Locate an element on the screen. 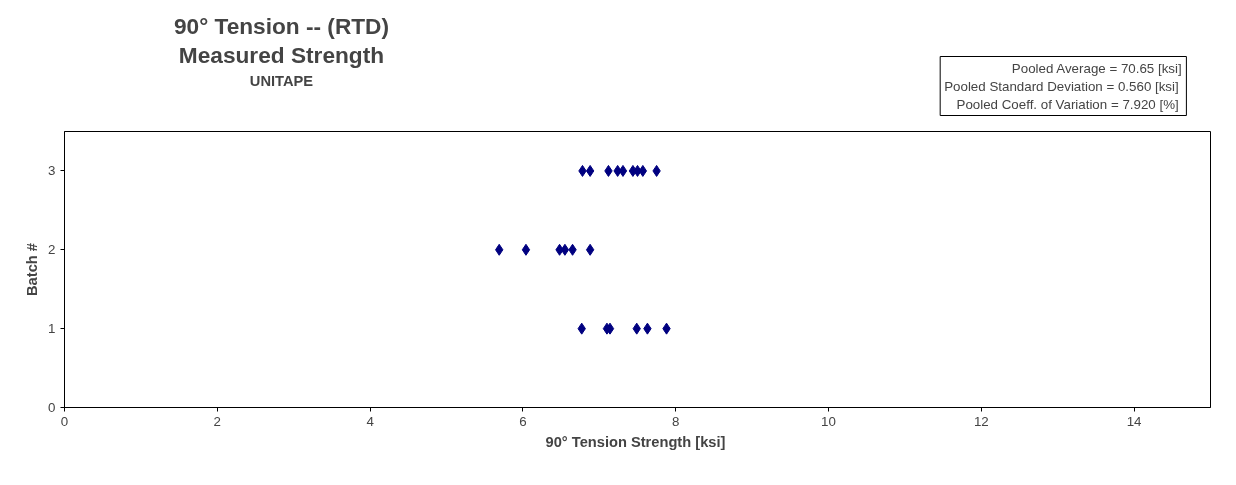  y-tick-label: 0 is located at coordinates (52, 407).